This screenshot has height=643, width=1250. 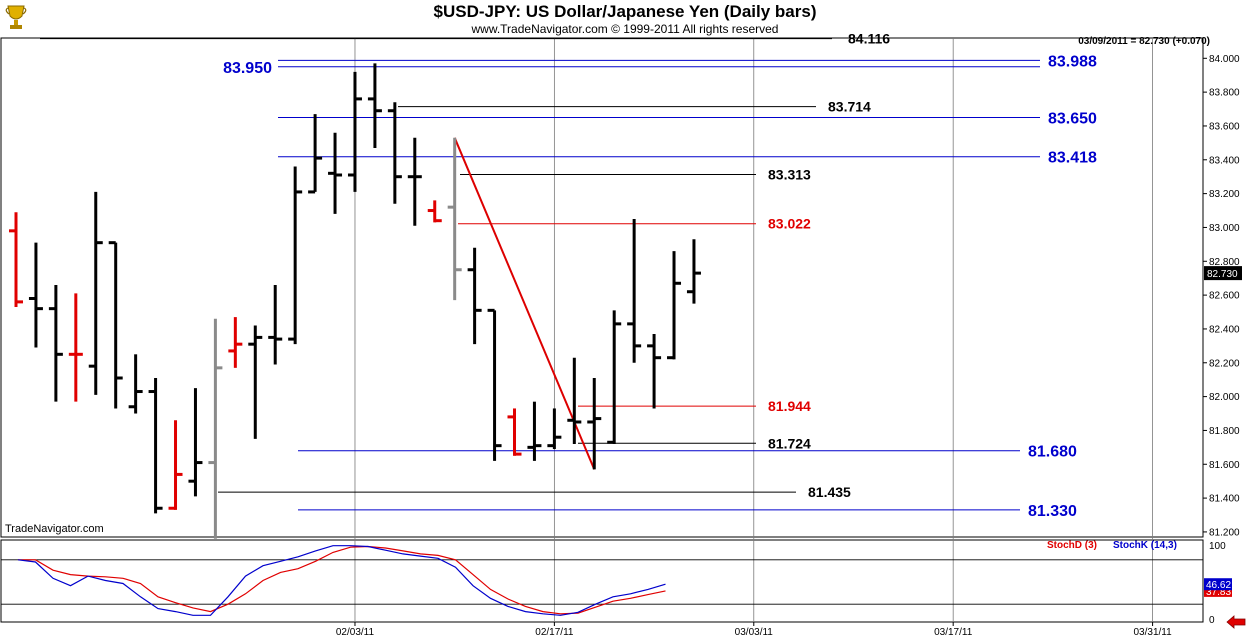 What do you see at coordinates (1224, 431) in the screenshot?
I see `y-tick-label: 81.800` at bounding box center [1224, 431].